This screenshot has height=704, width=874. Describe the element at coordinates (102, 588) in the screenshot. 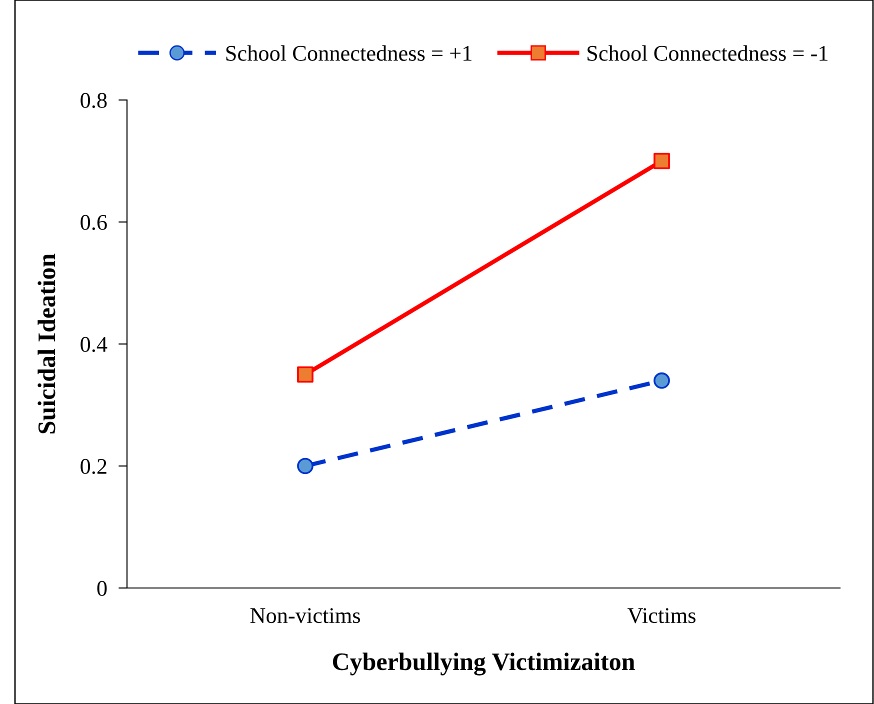

I see `y-tick-label: 0` at that location.